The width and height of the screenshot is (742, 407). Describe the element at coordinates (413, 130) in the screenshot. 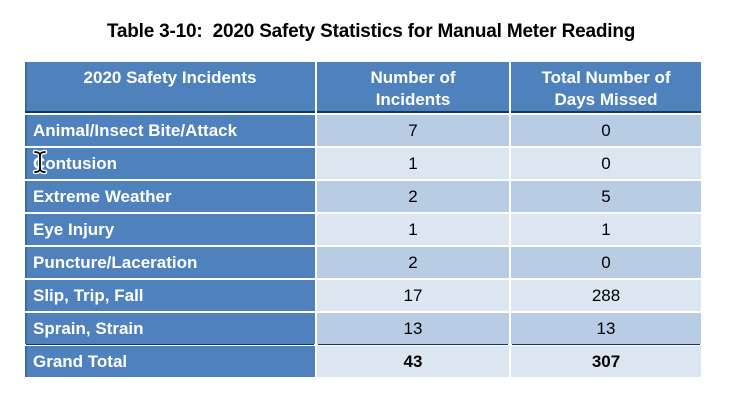

I see `num-incidents-cell: 7` at that location.